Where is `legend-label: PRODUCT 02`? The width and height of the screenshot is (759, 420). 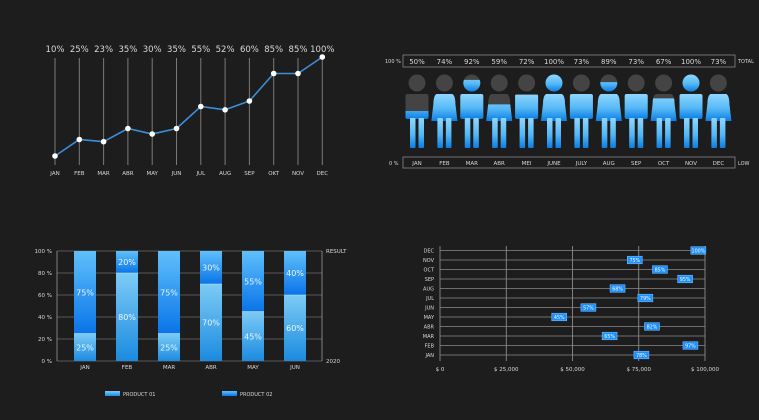 legend-label: PRODUCT 02 is located at coordinates (256, 395).